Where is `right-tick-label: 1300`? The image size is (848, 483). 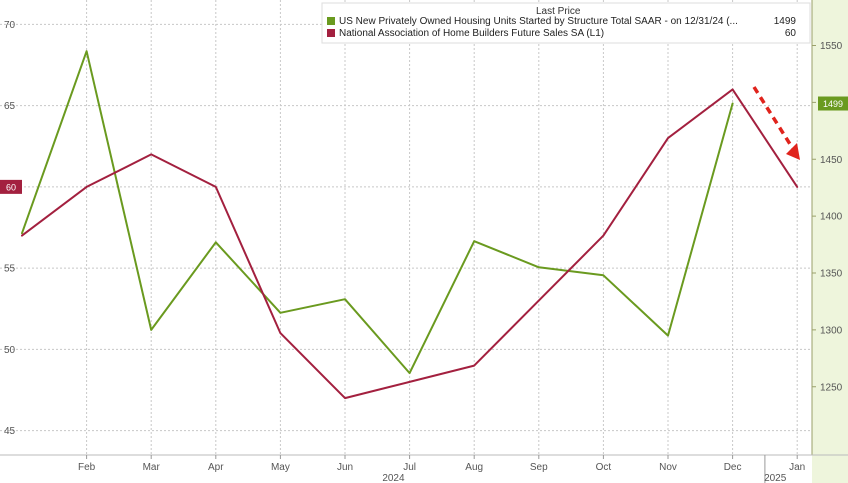 right-tick-label: 1300 is located at coordinates (831, 330).